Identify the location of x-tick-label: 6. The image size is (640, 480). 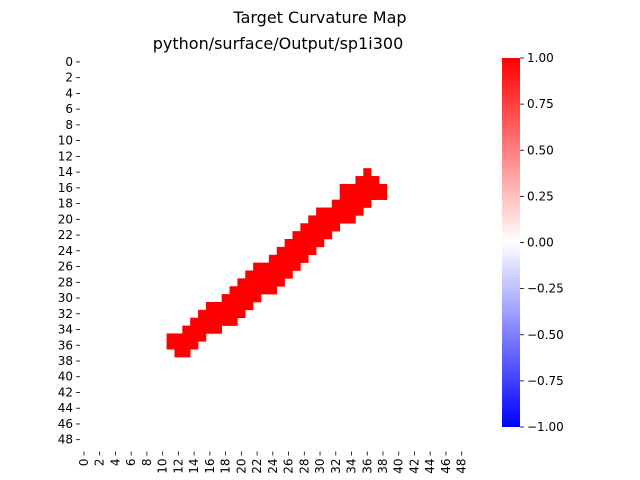
(131, 463).